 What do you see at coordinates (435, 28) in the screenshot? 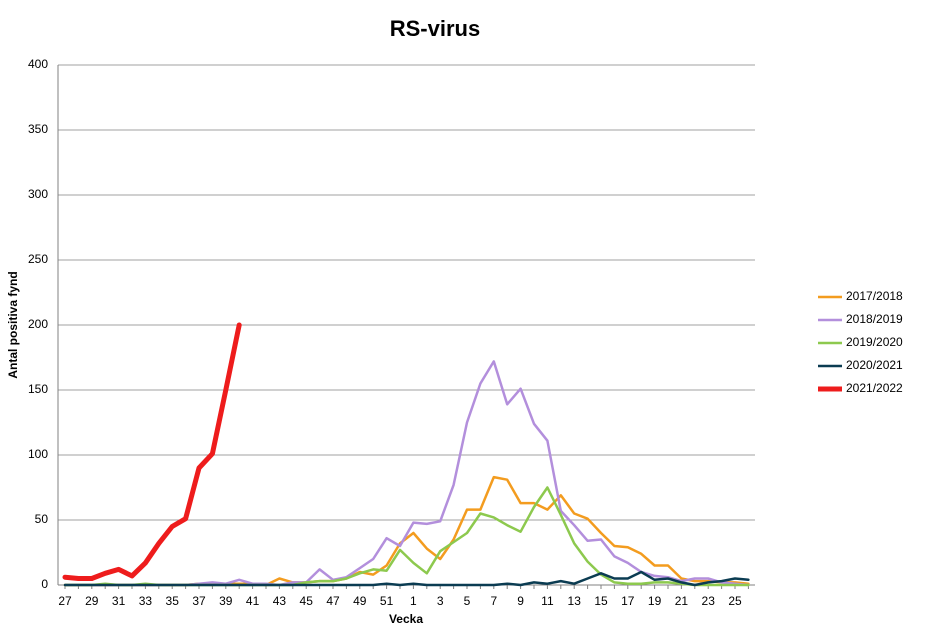
I see `chart-title: RS-virus` at bounding box center [435, 28].